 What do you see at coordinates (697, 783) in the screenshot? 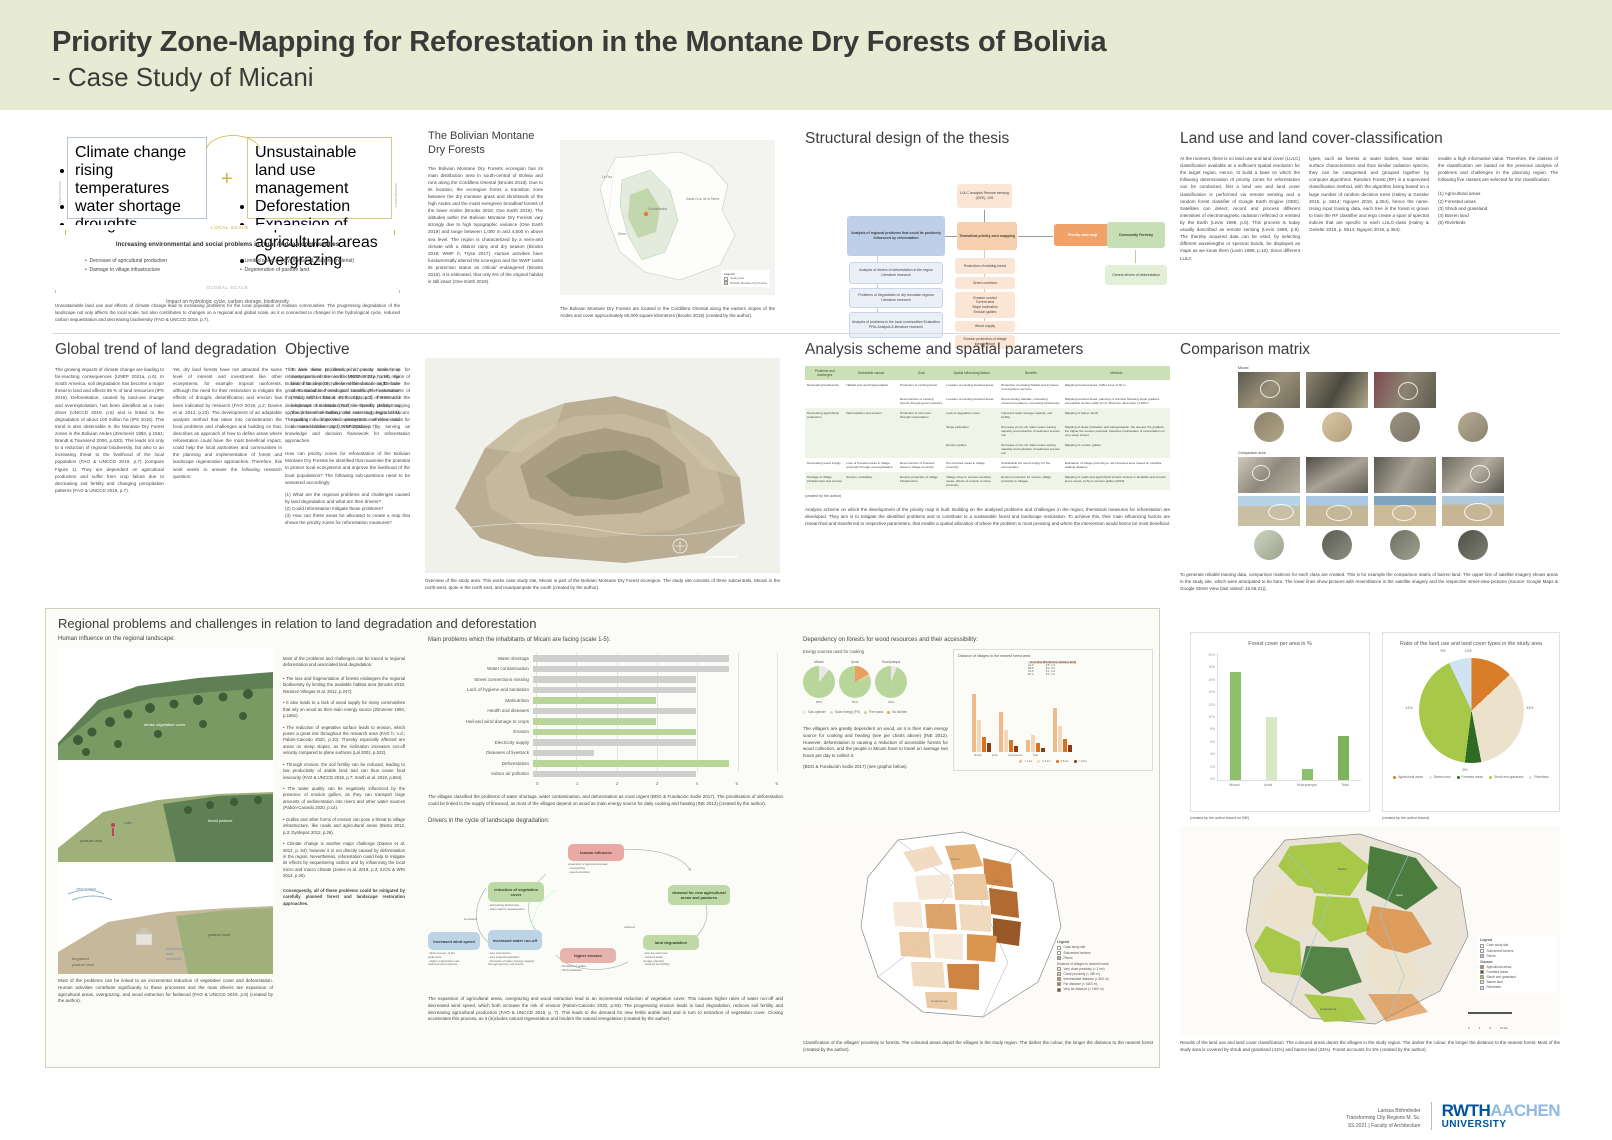
I see `x-tick: 4` at bounding box center [697, 783].